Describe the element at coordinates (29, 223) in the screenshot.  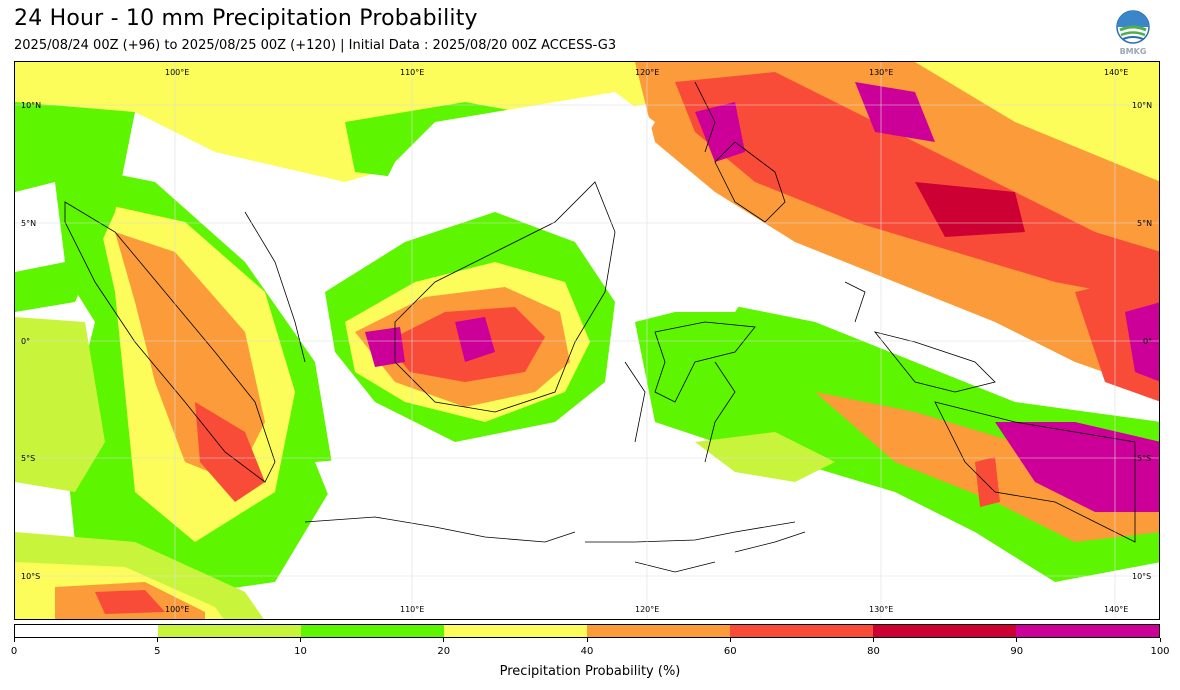
I see `lat-label-left-5n: 5°N` at that location.